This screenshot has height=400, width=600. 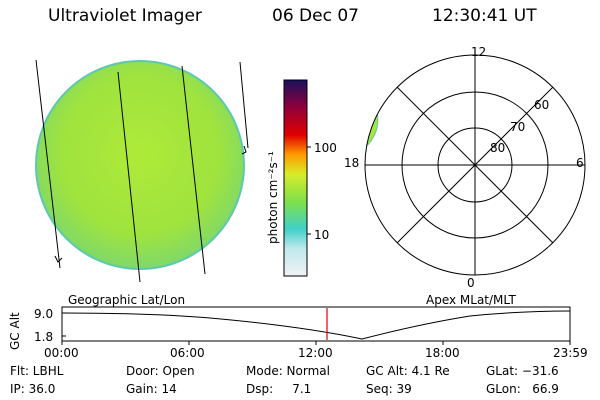 What do you see at coordinates (479, 52) in the screenshot?
I see `mlt-label-12: 12` at bounding box center [479, 52].